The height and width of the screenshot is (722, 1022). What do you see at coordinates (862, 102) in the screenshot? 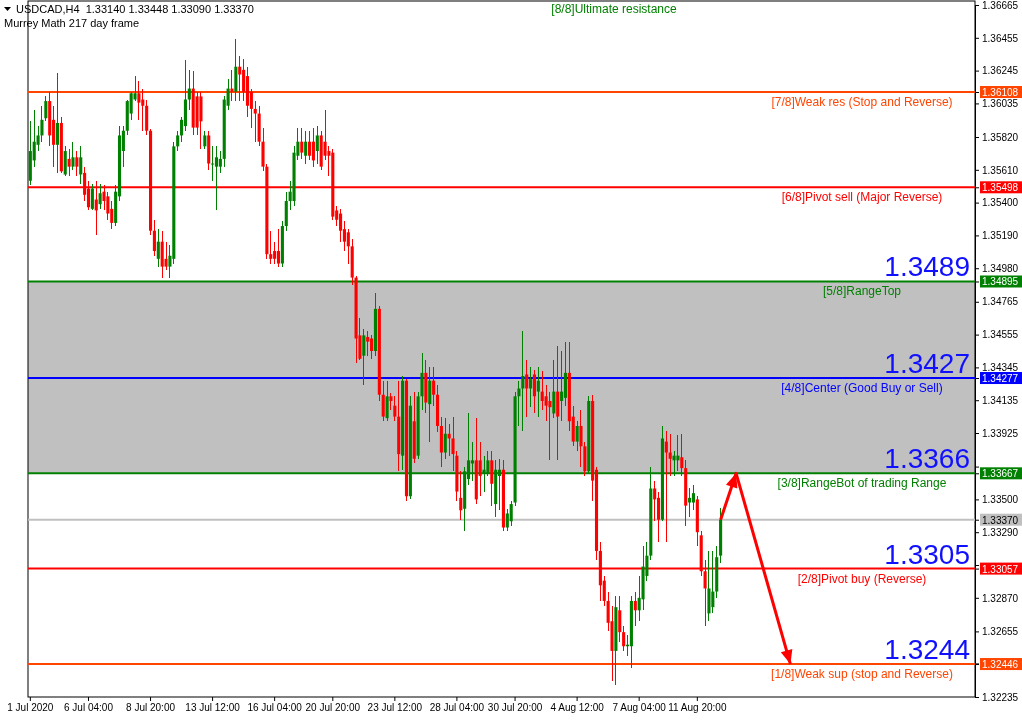
I see `ref-line-label: [7/8]Weak res (Stop and Reverse)` at bounding box center [862, 102].